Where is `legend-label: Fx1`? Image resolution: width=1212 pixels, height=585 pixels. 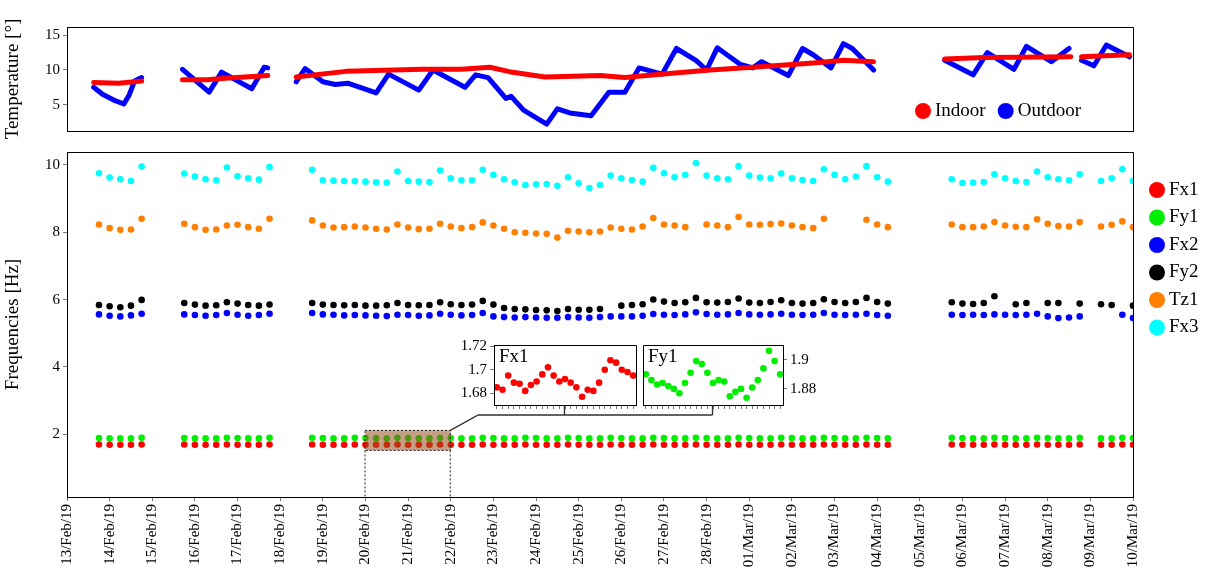
legend-label: Fx1 is located at coordinates (1184, 188).